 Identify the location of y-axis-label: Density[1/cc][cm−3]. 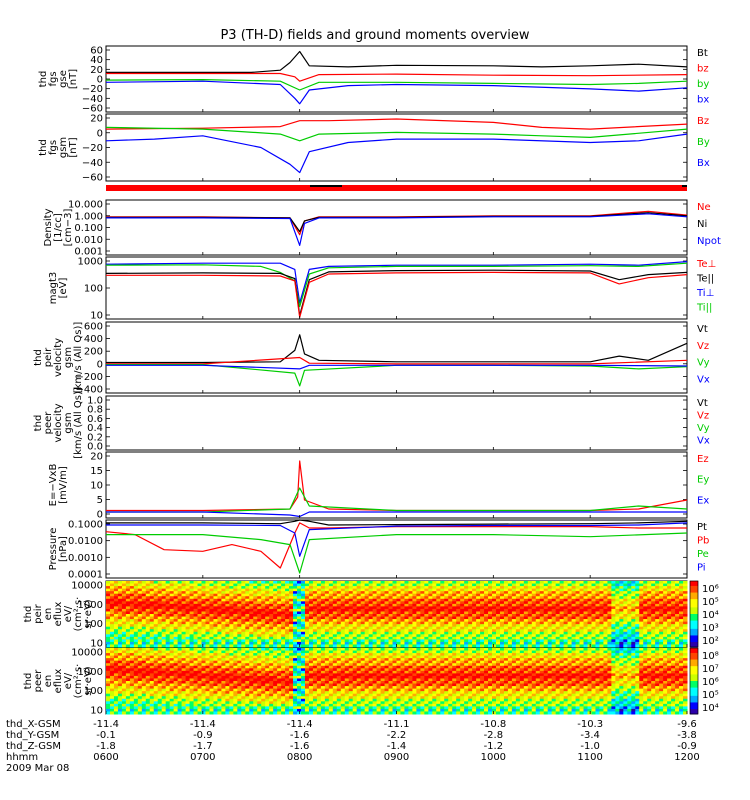
(58, 227).